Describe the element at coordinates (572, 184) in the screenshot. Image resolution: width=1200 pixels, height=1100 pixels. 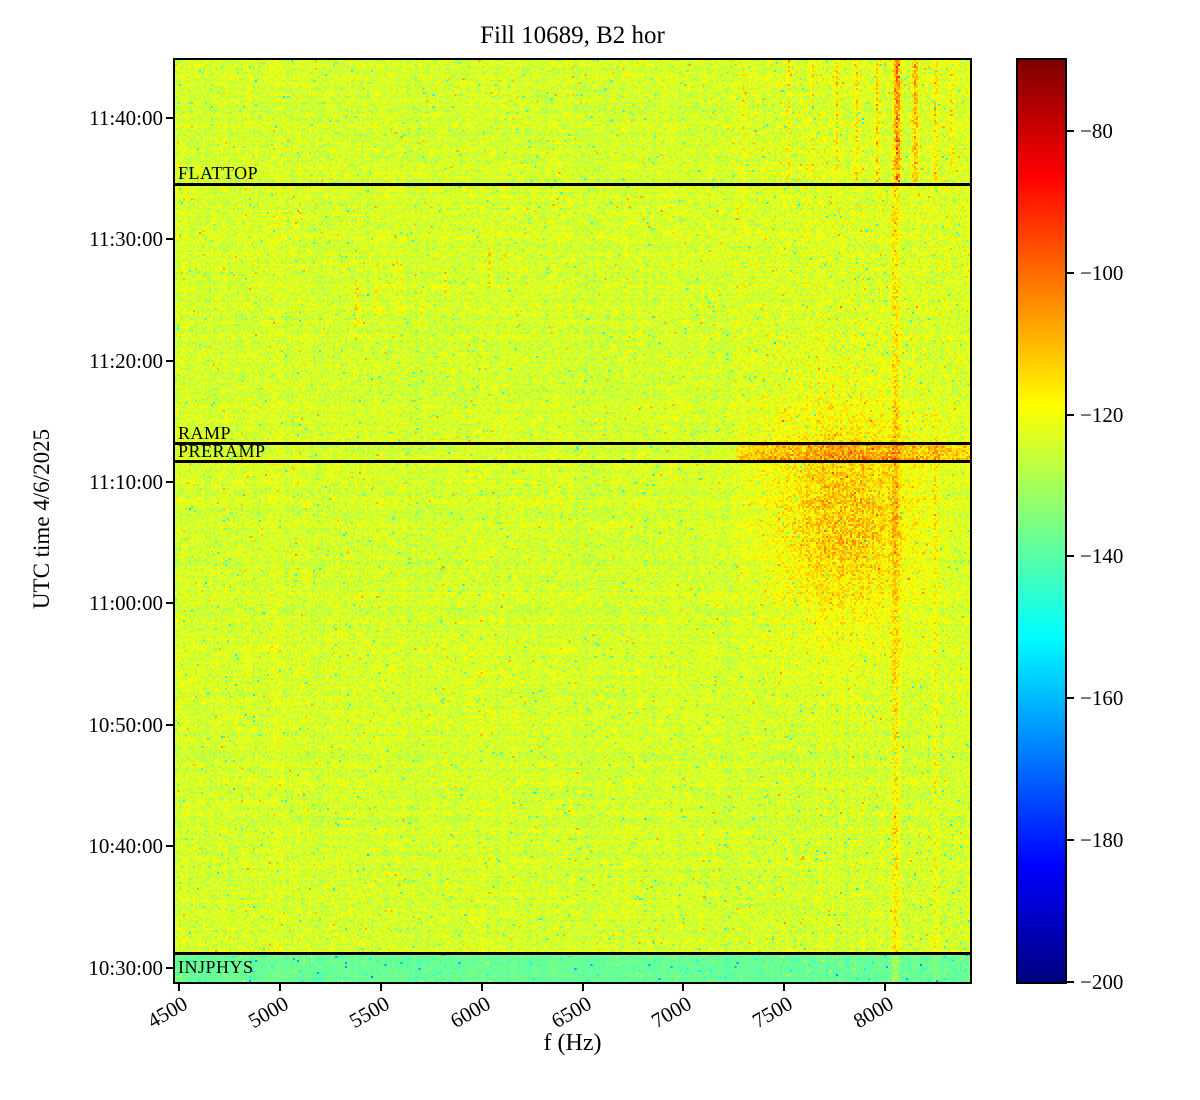
I see `annotation-line-flattop` at that location.